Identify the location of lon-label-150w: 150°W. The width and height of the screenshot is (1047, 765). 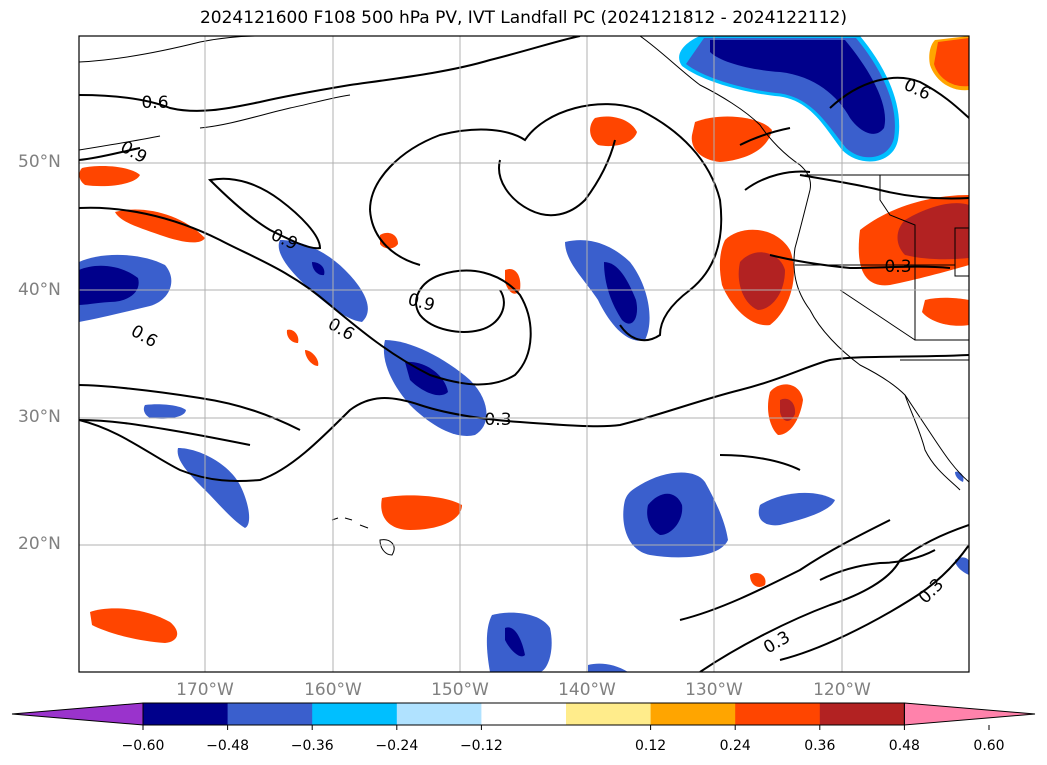
(460, 690).